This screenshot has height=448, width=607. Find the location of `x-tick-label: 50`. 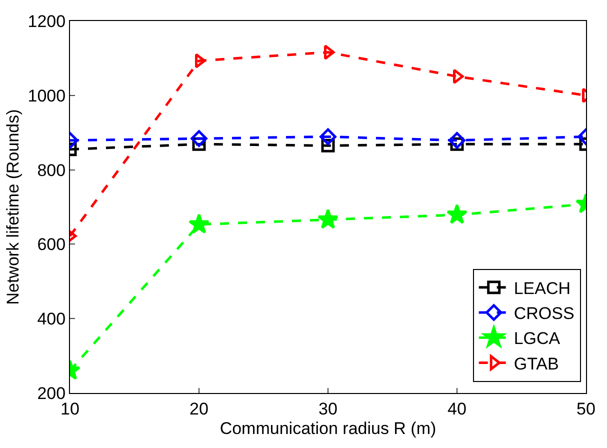

x-tick-label: 50 is located at coordinates (586, 408).